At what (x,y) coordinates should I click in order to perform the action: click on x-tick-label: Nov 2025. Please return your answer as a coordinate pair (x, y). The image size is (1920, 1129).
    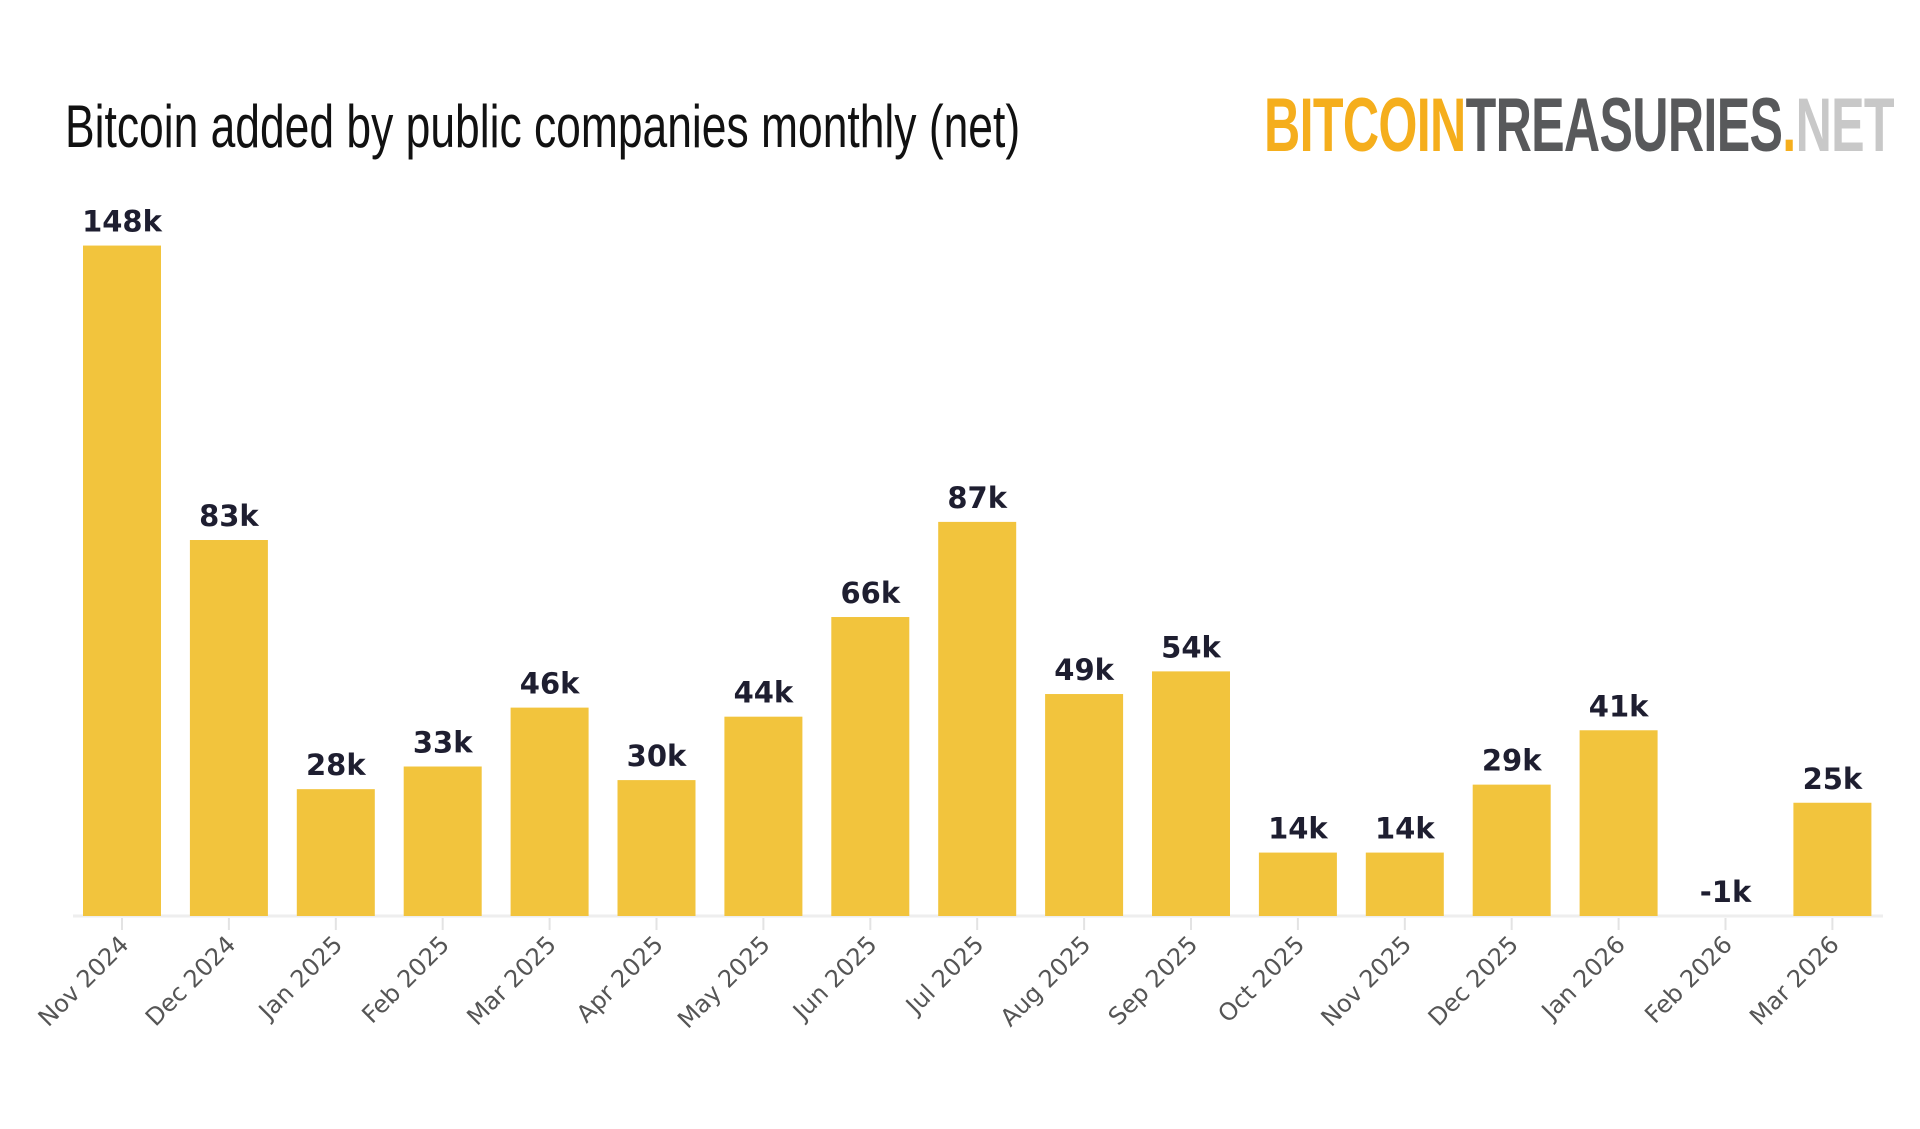
    Looking at the image, I should click on (1367, 981).